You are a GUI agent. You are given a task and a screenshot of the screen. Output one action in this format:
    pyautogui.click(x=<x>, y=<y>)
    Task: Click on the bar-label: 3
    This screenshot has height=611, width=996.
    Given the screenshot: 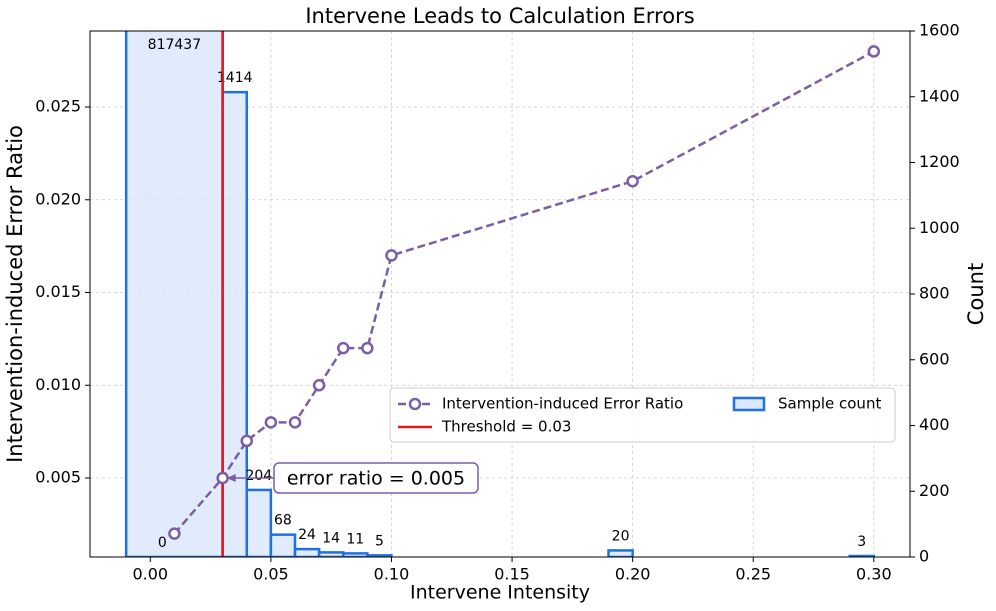 What is the action you would take?
    pyautogui.click(x=861, y=542)
    